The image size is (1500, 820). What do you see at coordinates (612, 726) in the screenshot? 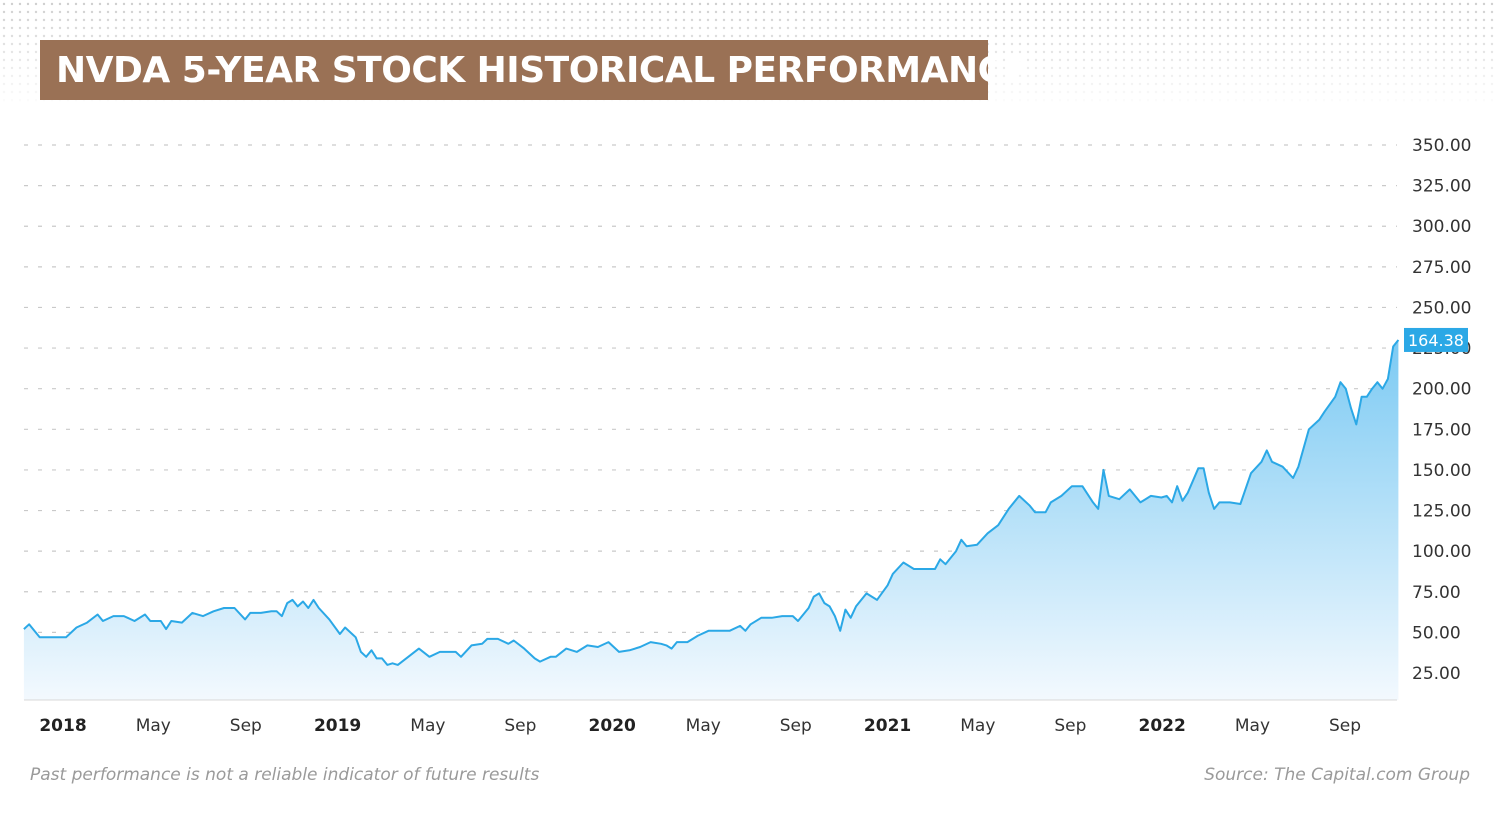
I see `x-tick-label: 2020` at bounding box center [612, 726].